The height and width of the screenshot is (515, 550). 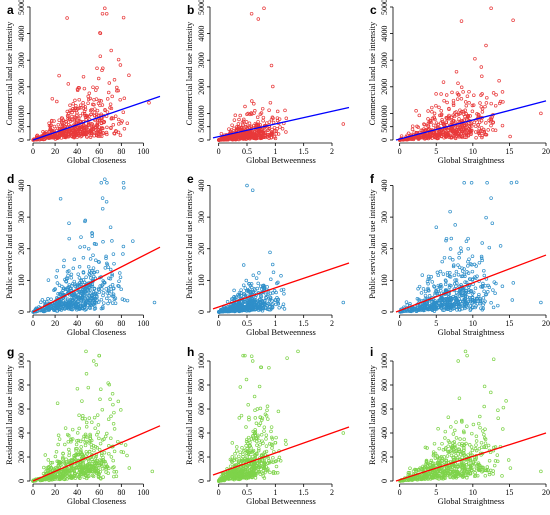 I want to click on x-axis-title: Global Betweenness, so click(x=281, y=332).